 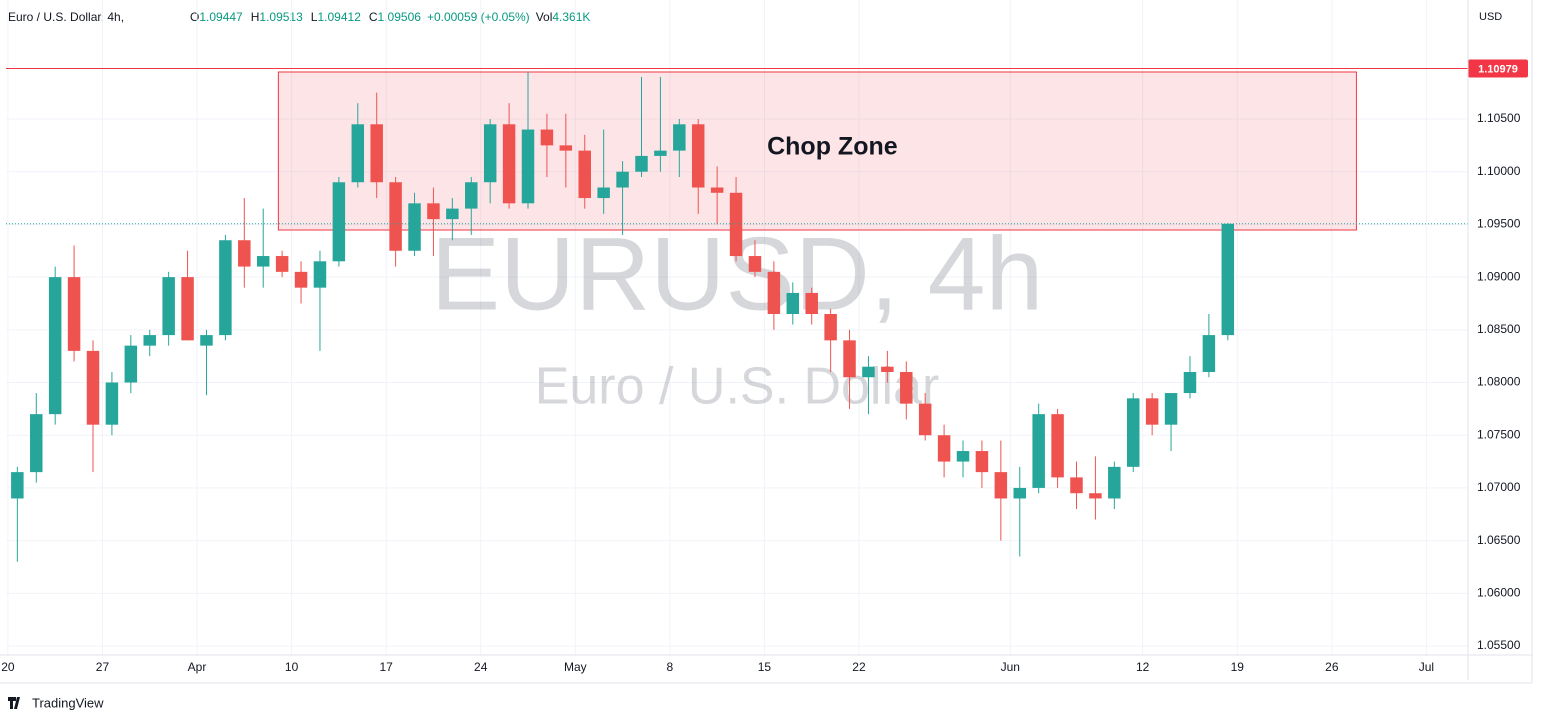 I want to click on y-tick-label: 1.08000, so click(x=1499, y=382).